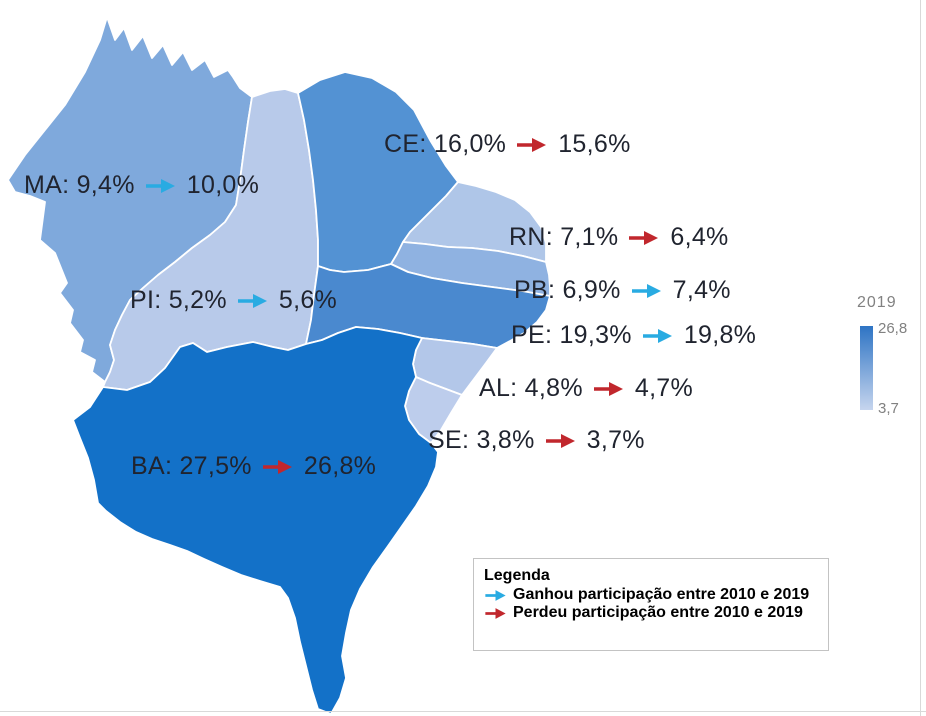 The width and height of the screenshot is (926, 716). Describe the element at coordinates (445, 144) in the screenshot. I see `state-value-2010: CE: 16,0%` at that location.